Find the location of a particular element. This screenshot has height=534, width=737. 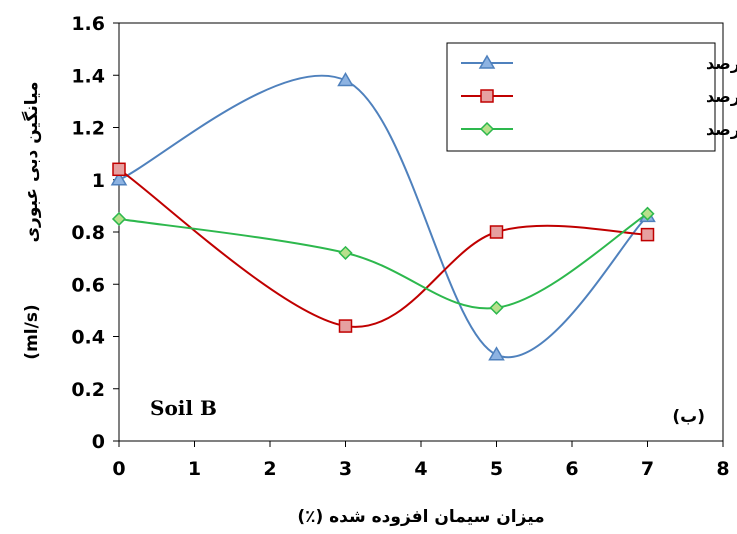

y-tick-label: 1.6 is located at coordinates (88, 24).